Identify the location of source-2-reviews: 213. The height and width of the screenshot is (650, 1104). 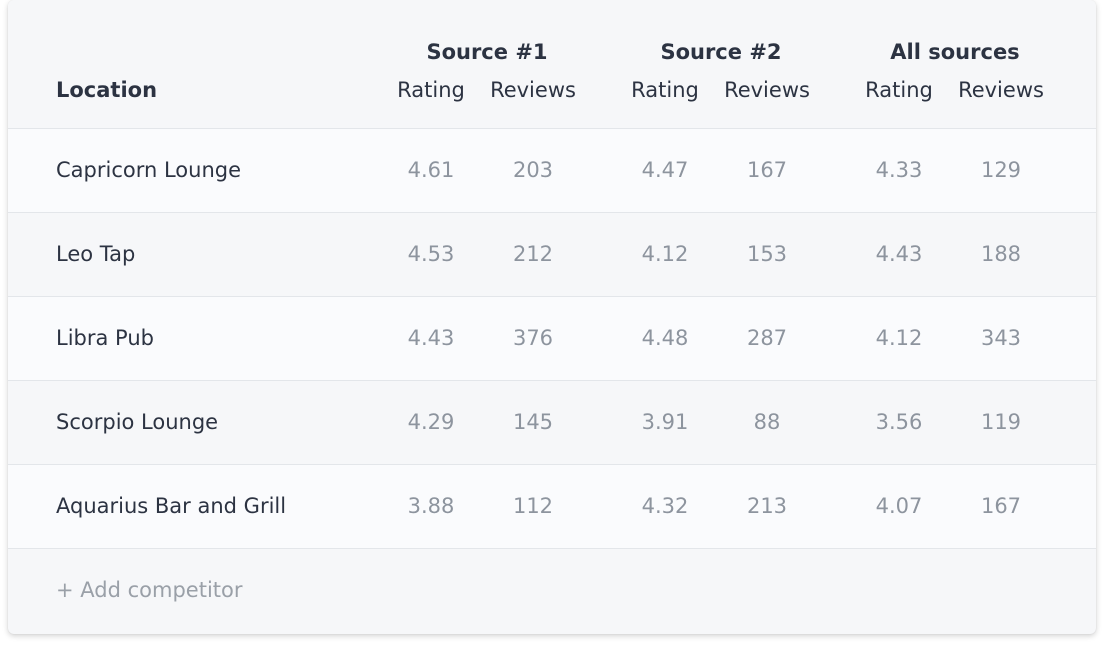
(767, 506).